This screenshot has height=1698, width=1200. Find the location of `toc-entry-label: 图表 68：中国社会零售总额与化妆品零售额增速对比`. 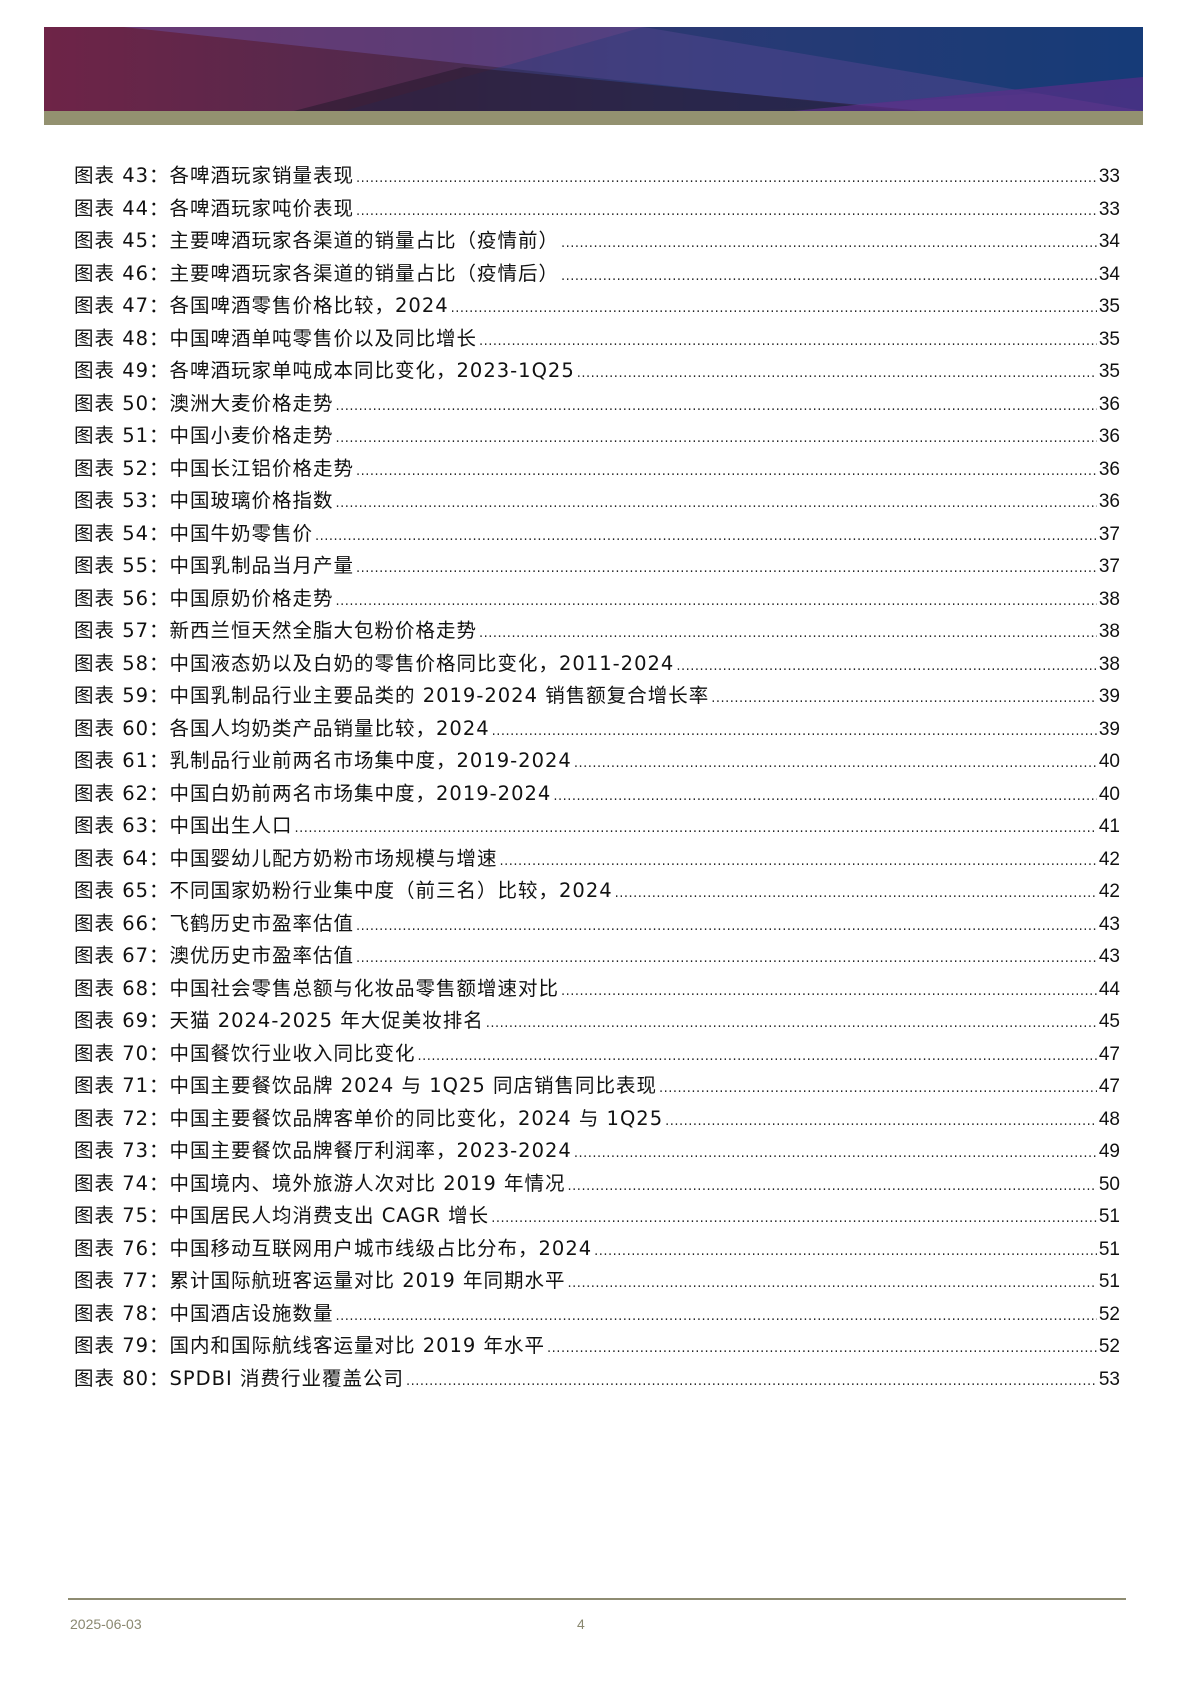

toc-entry-label: 图表 68：中国社会零售总额与化妆品零售额增速对比 is located at coordinates (317, 988).